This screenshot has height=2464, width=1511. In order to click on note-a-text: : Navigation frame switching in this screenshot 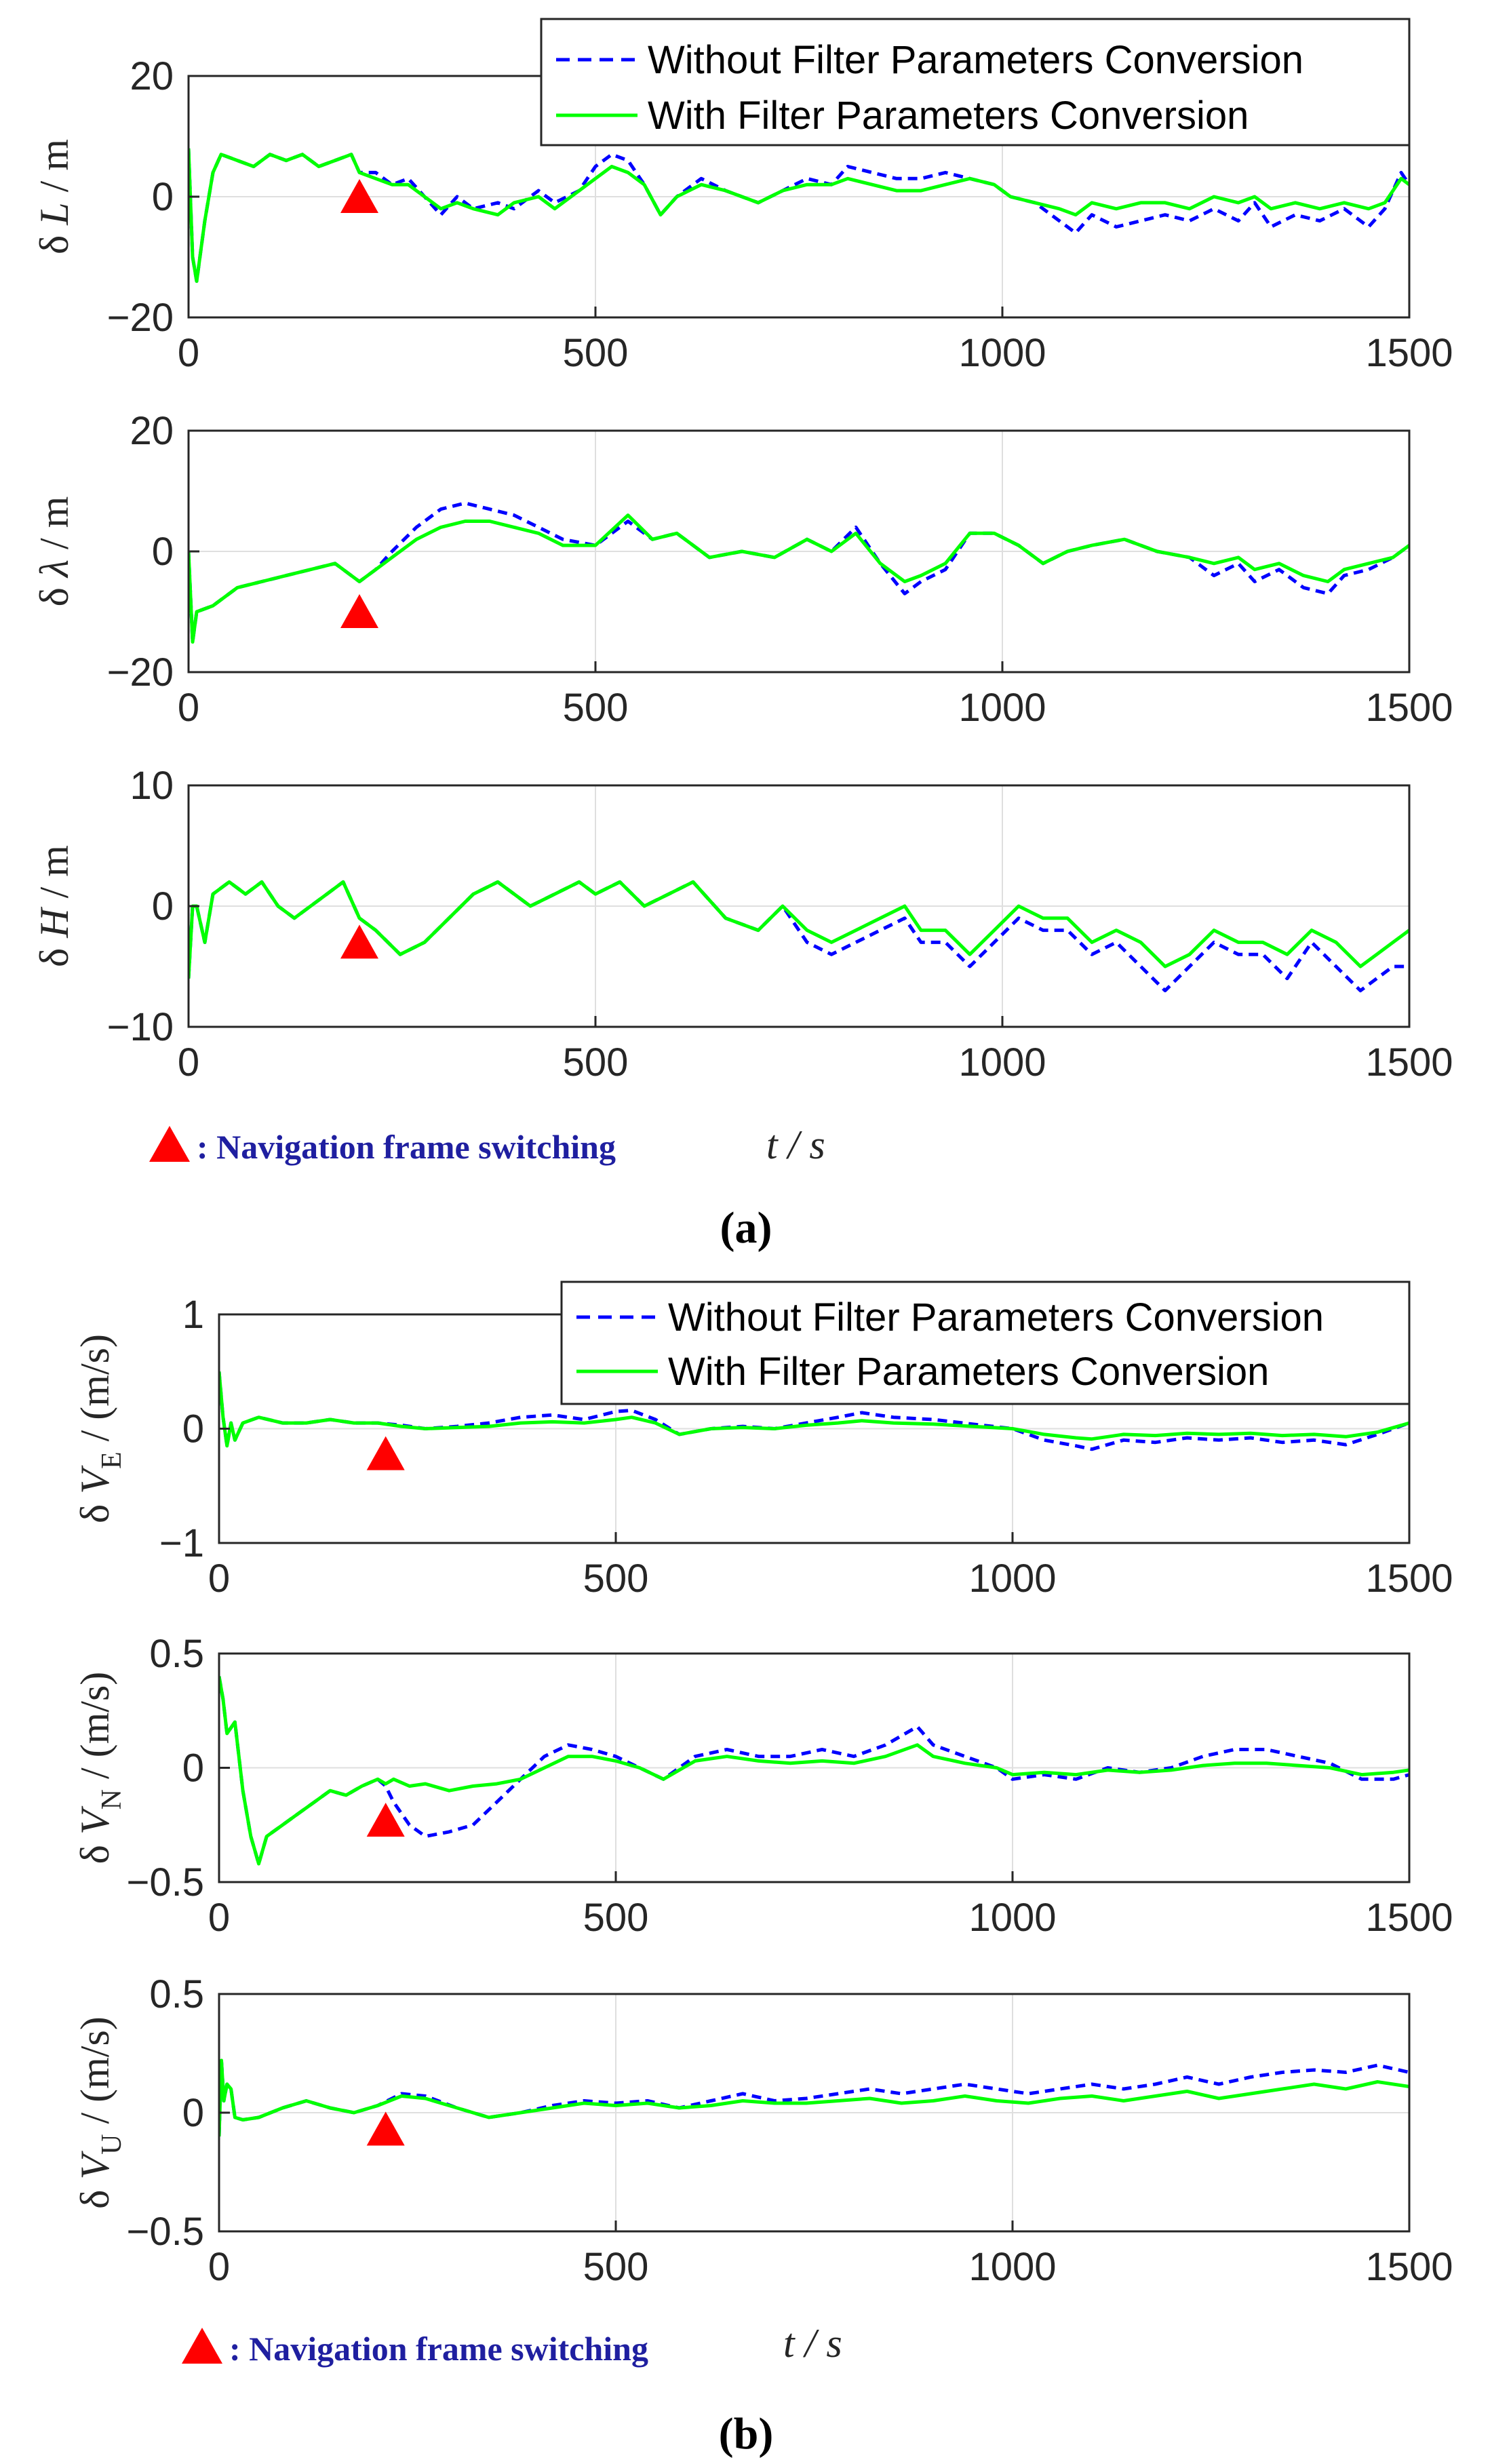, I will do `click(406, 1147)`.